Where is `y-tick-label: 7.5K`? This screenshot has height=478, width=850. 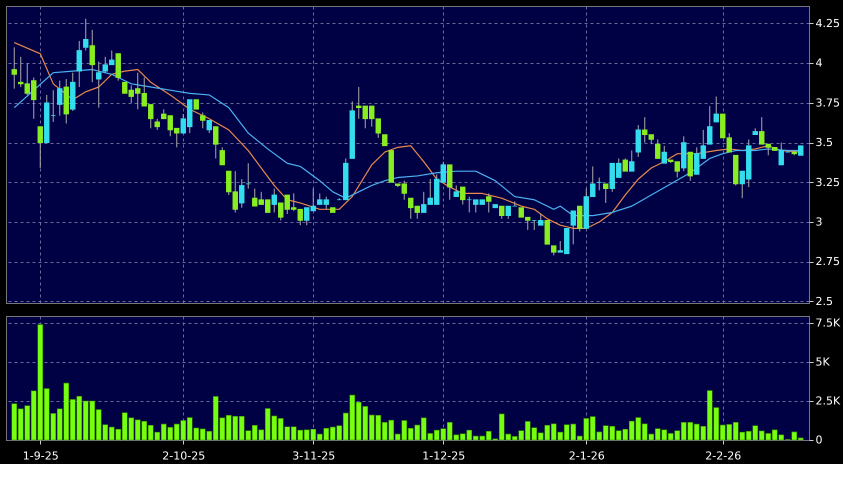 y-tick-label: 7.5K is located at coordinates (828, 323).